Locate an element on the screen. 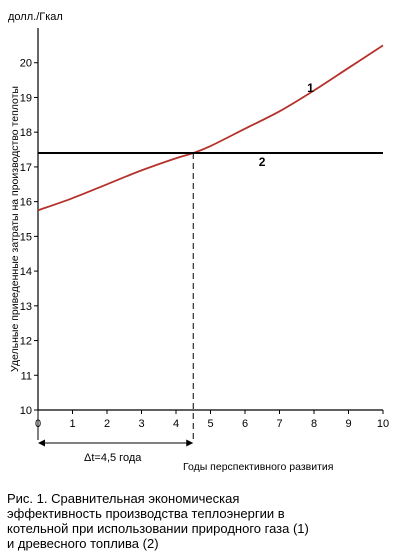 The image size is (400, 559). y-tick-label: 13 is located at coordinates (26, 307).